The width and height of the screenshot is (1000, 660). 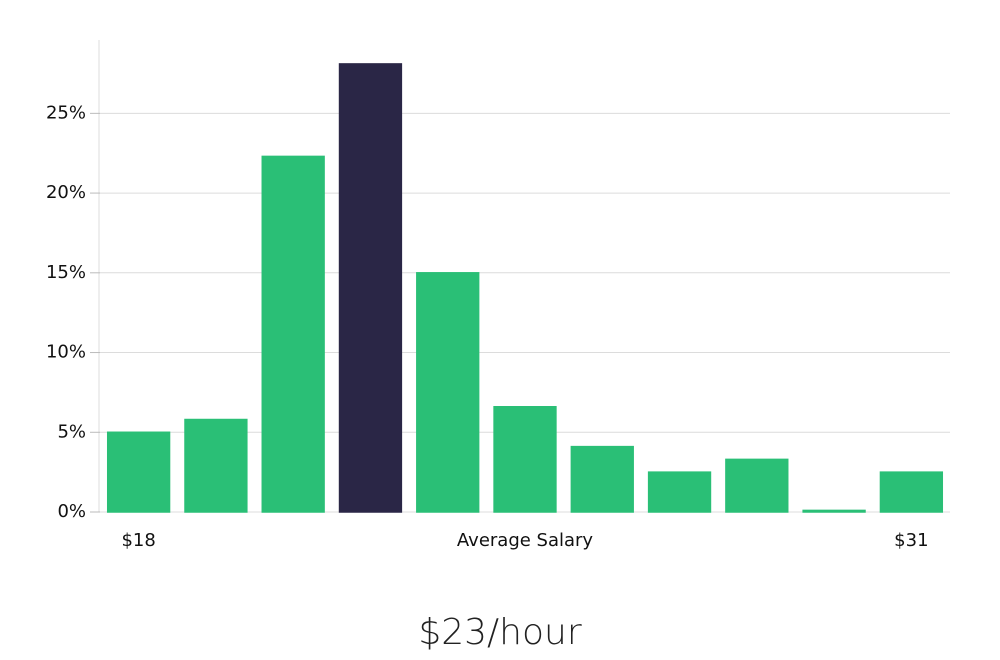 What do you see at coordinates (66, 272) in the screenshot?
I see `y-tick-label: 15%` at bounding box center [66, 272].